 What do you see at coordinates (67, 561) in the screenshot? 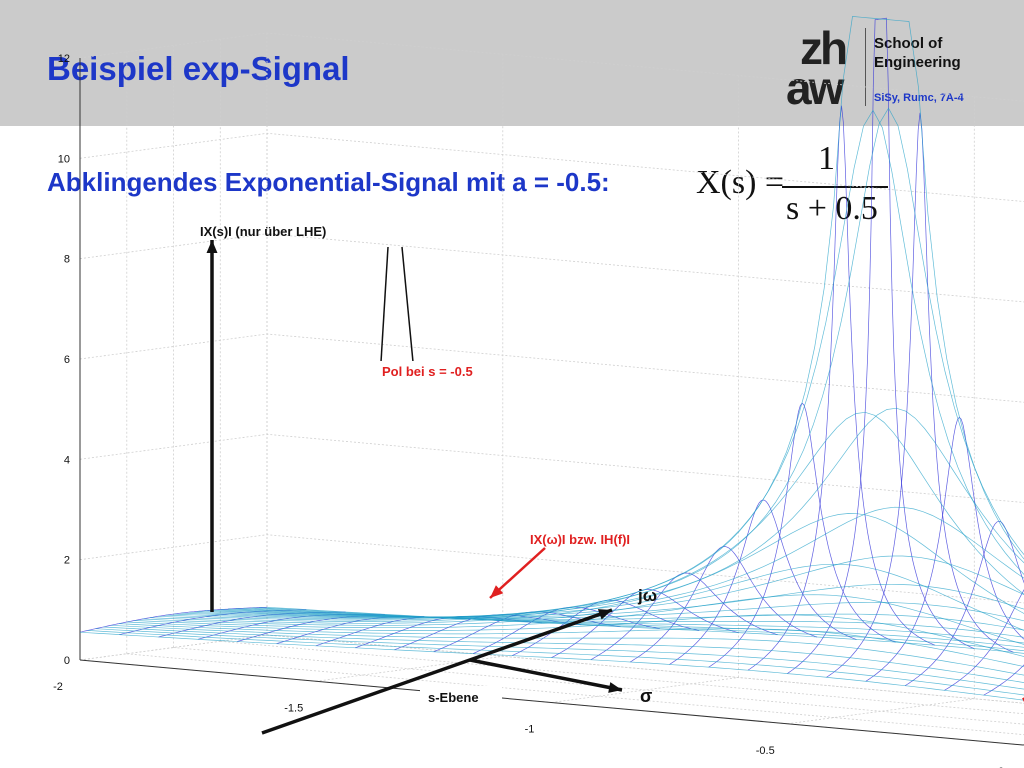
I see `z-tick-label: 2` at bounding box center [67, 561].